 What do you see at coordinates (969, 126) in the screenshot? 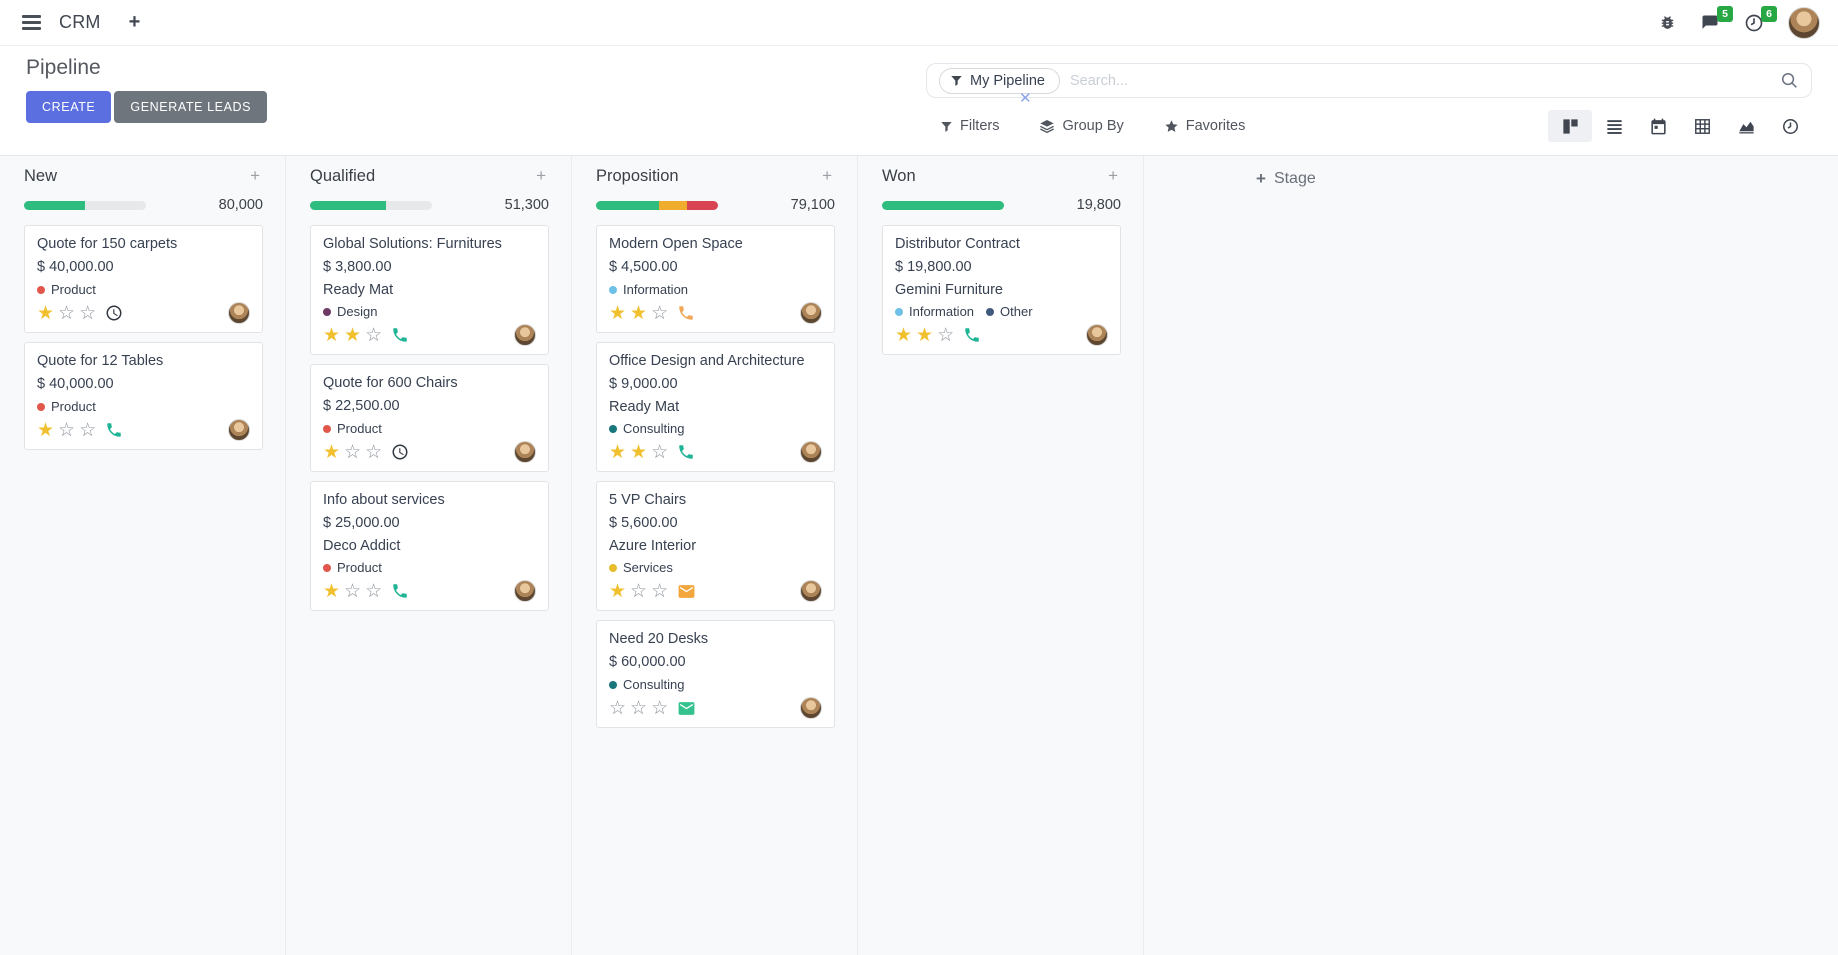
I see `filters-menu: Filters` at bounding box center [969, 126].